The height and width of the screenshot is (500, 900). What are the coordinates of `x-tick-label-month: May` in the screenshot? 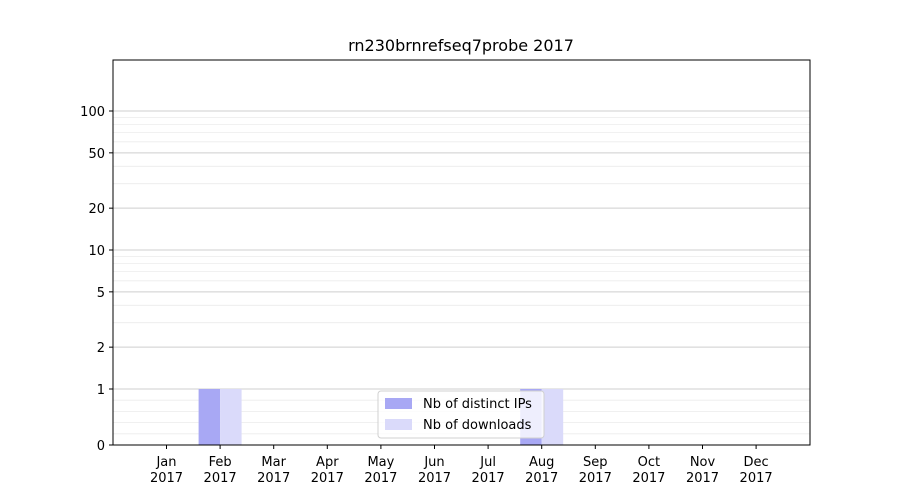 It's located at (380, 462).